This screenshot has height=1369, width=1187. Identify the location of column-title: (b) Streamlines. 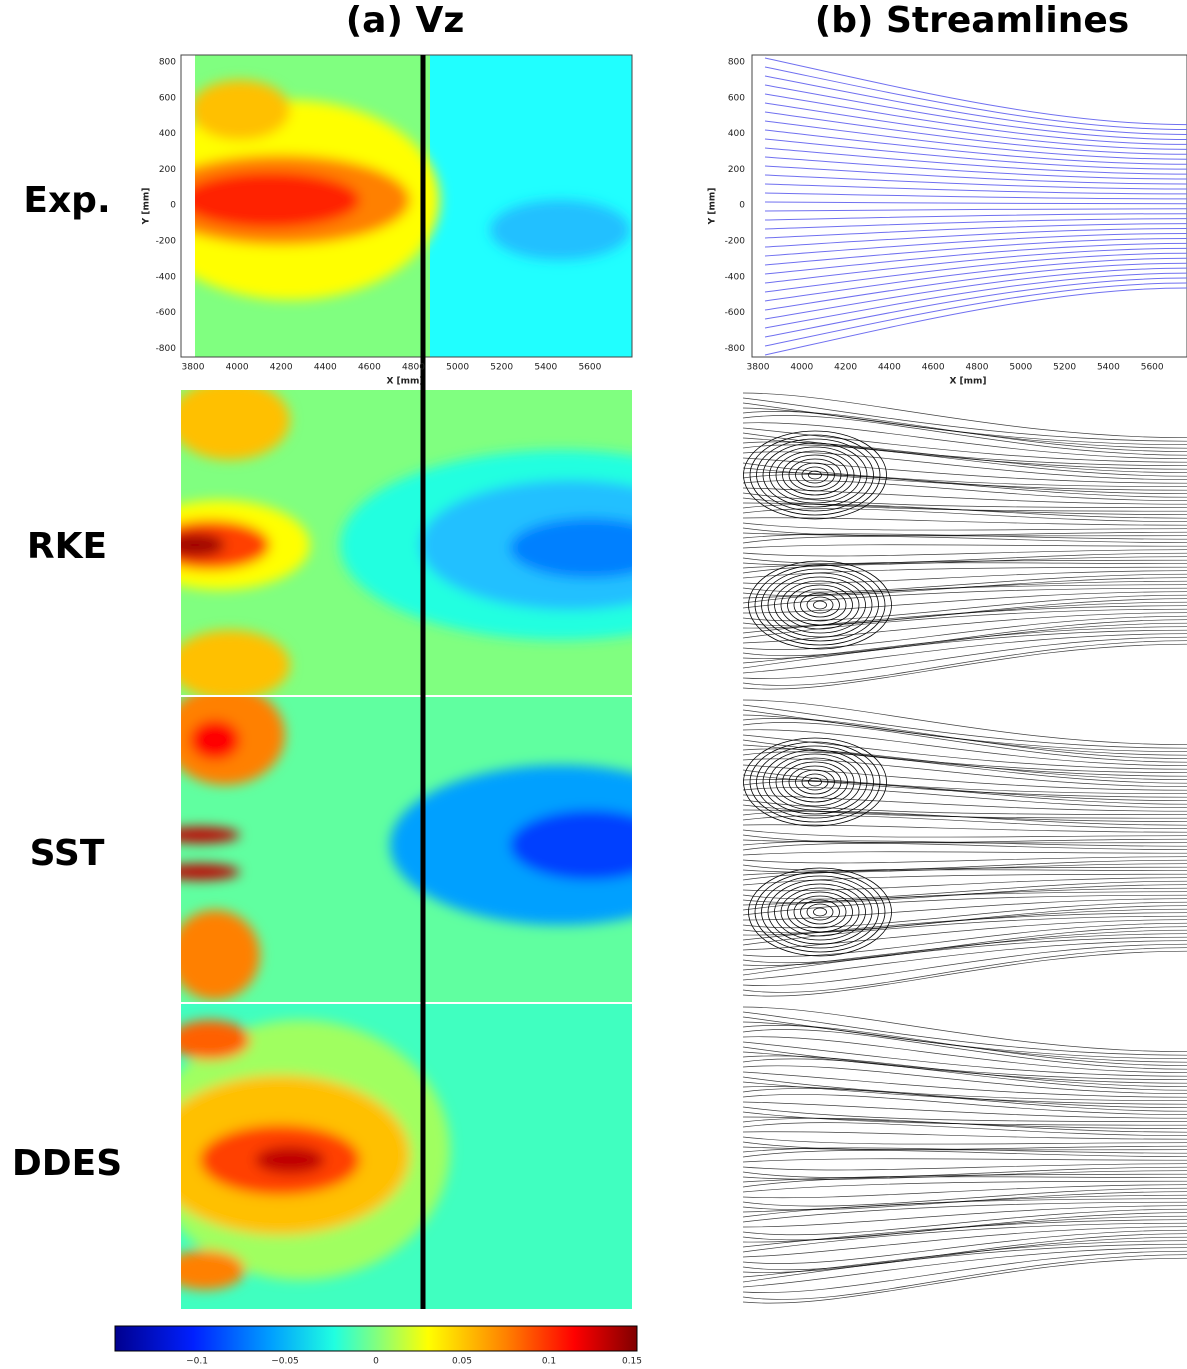
(972, 20).